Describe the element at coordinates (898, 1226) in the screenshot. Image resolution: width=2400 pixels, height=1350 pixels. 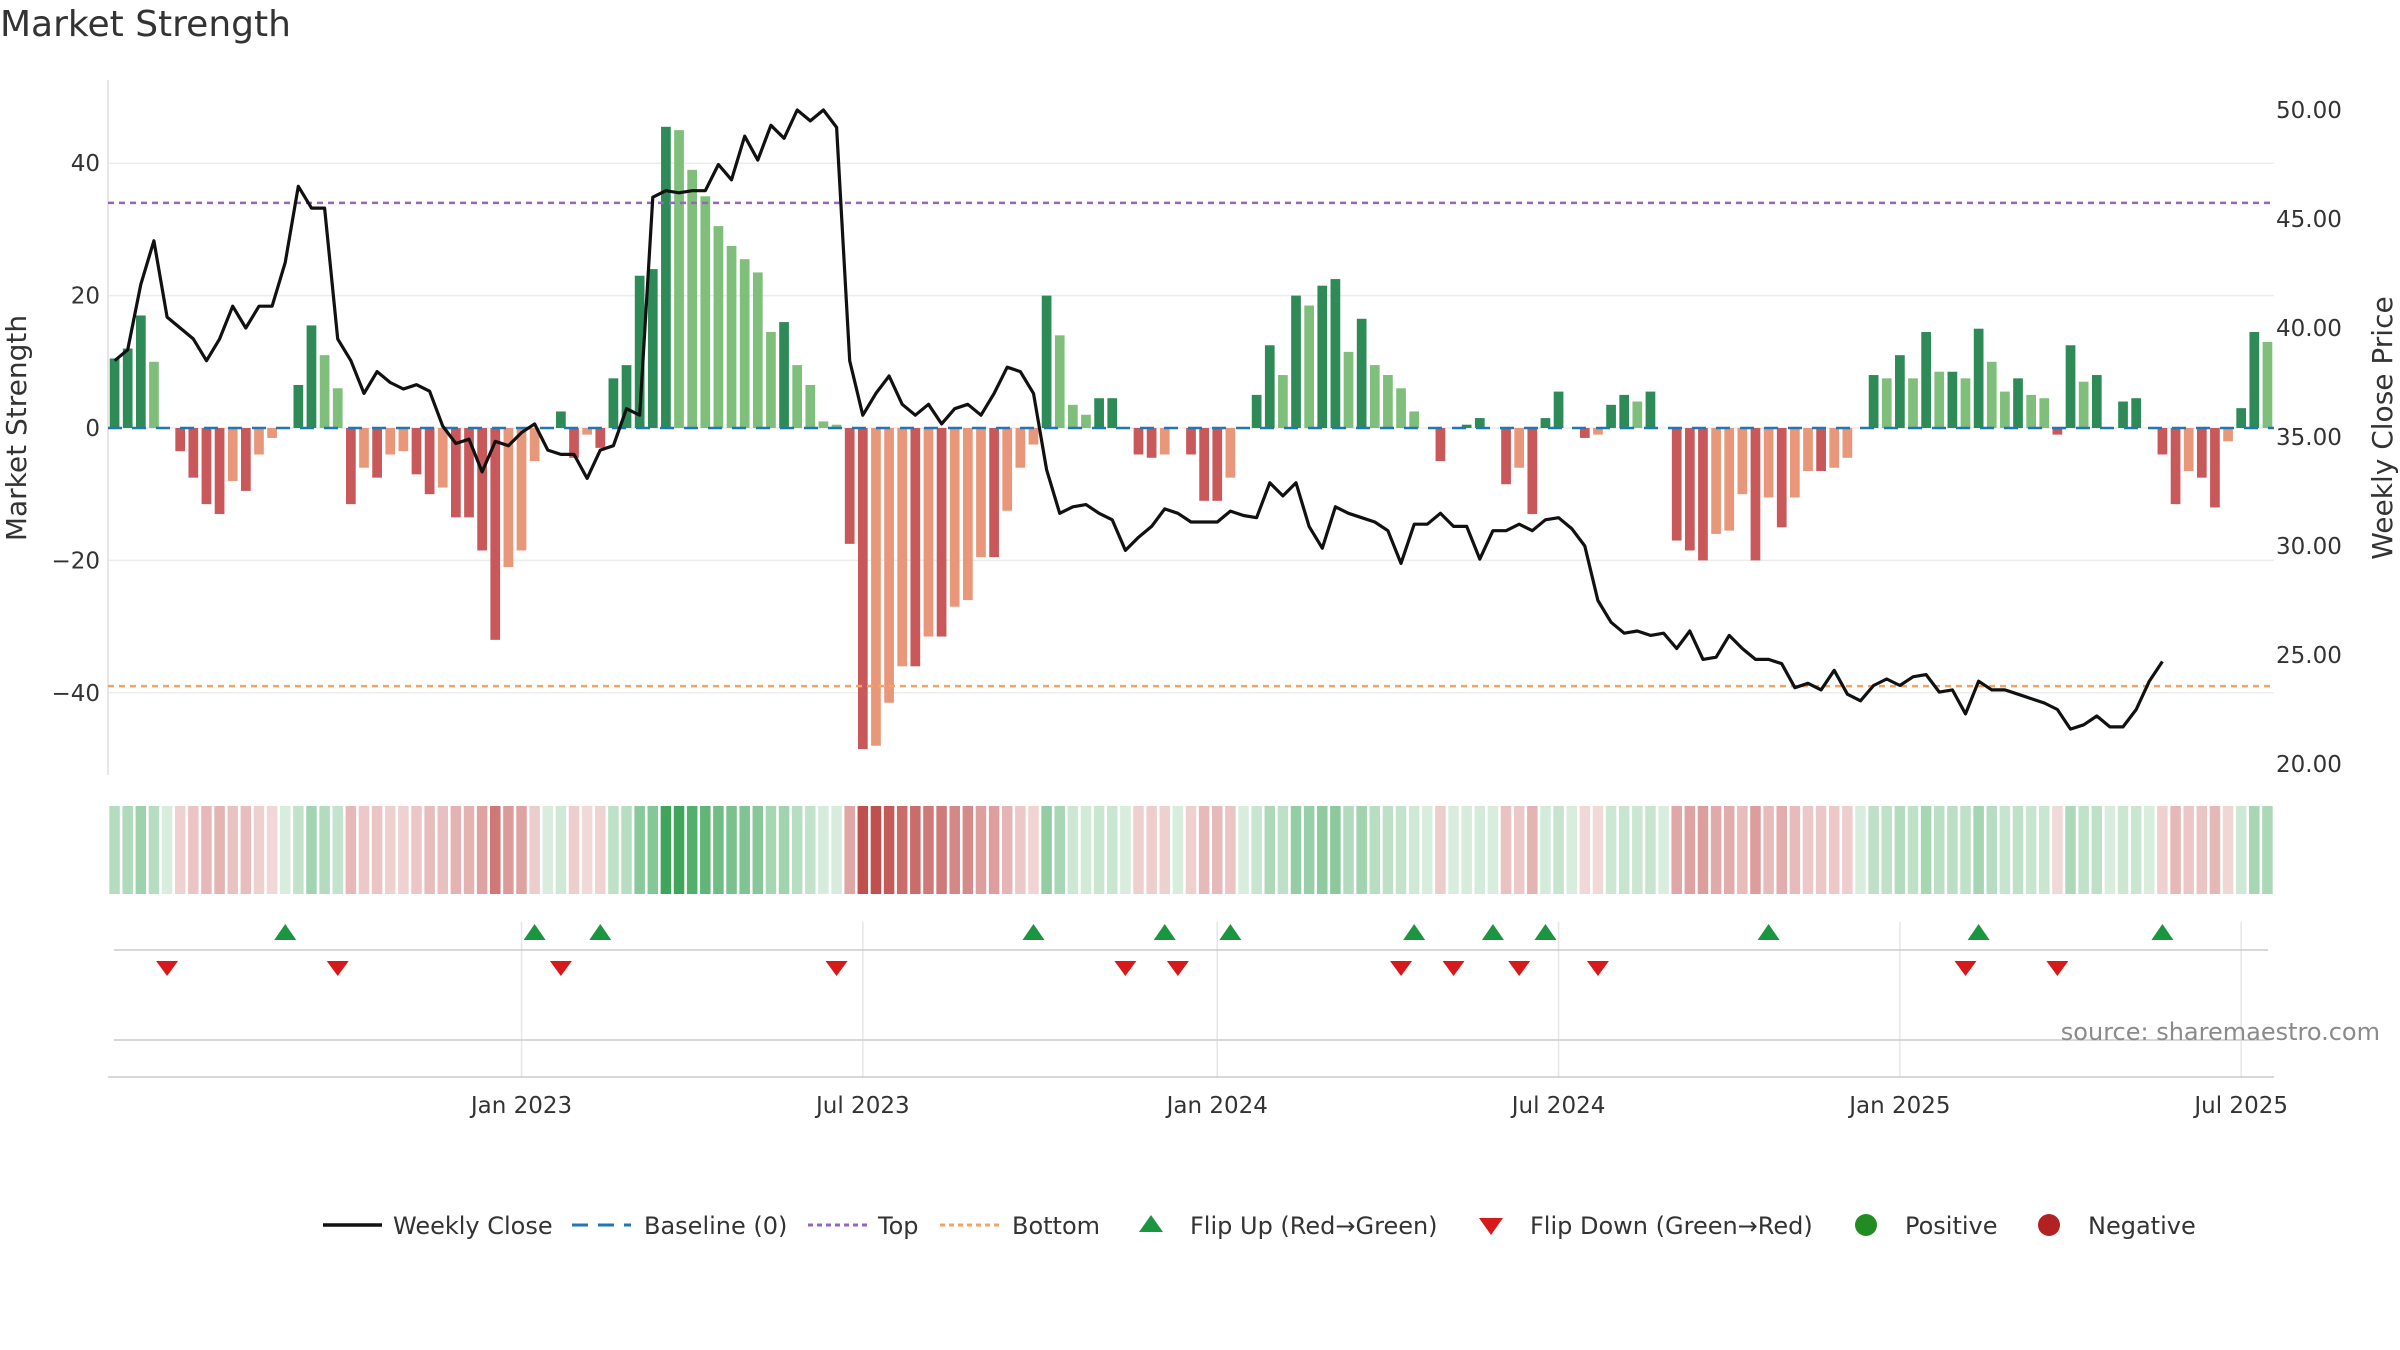
I see `legend-label: Top` at that location.